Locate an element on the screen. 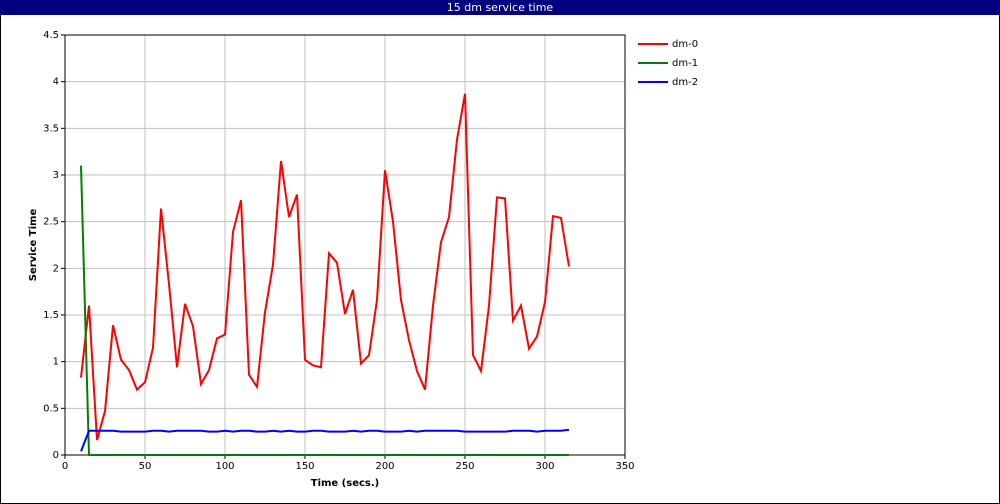  x-tick-label: 100 is located at coordinates (224, 466).